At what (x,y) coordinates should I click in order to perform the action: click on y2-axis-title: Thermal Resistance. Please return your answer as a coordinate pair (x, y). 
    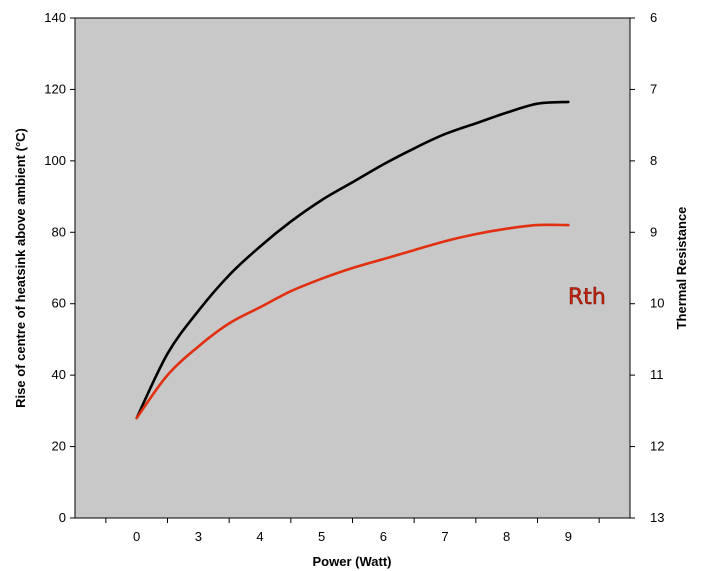
    Looking at the image, I should click on (681, 268).